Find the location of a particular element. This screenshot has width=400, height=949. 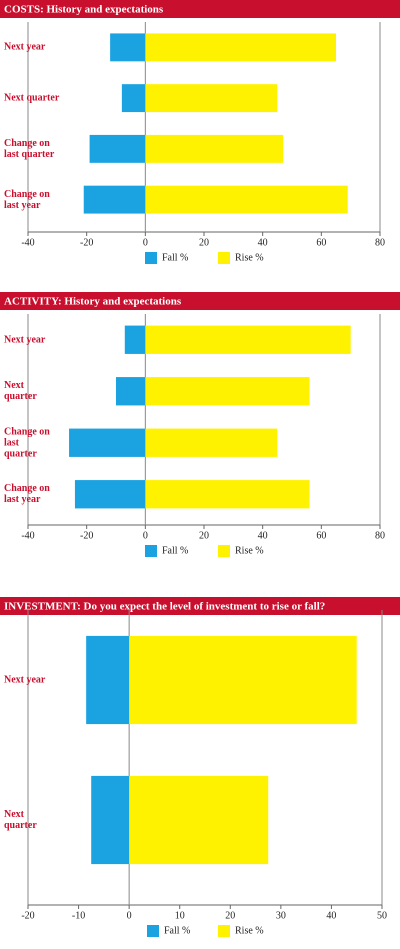

x-tick-label: 30 is located at coordinates (281, 915).